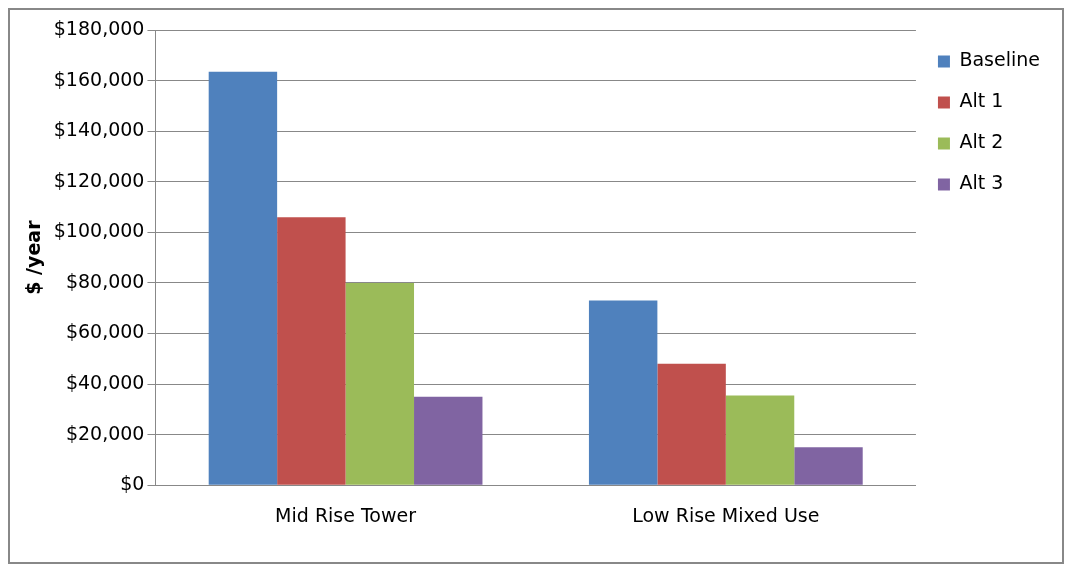 The width and height of the screenshot is (1078, 579). Describe the element at coordinates (99, 129) in the screenshot. I see `y-tick-label: $140,000` at that location.